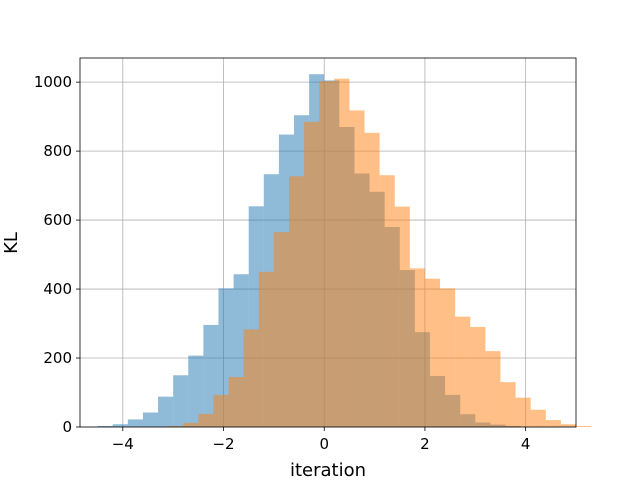 This screenshot has height=480, width=640. Describe the element at coordinates (223, 444) in the screenshot. I see `x-tick-label: −2` at that location.